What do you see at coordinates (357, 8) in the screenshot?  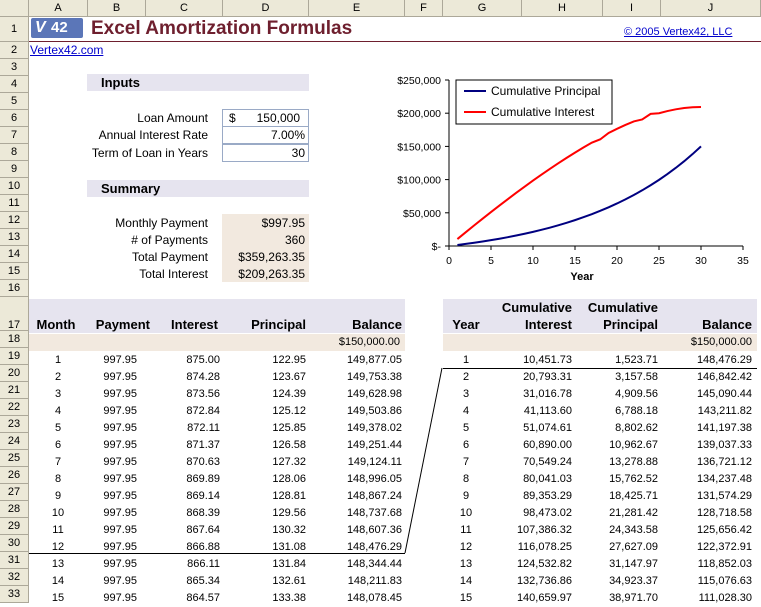 I see `column-header-e: E` at bounding box center [357, 8].